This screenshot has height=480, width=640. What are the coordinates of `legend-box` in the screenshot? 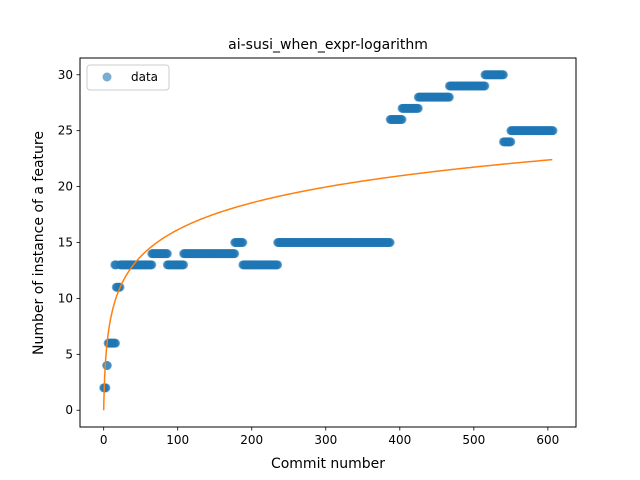 It's located at (128, 77).